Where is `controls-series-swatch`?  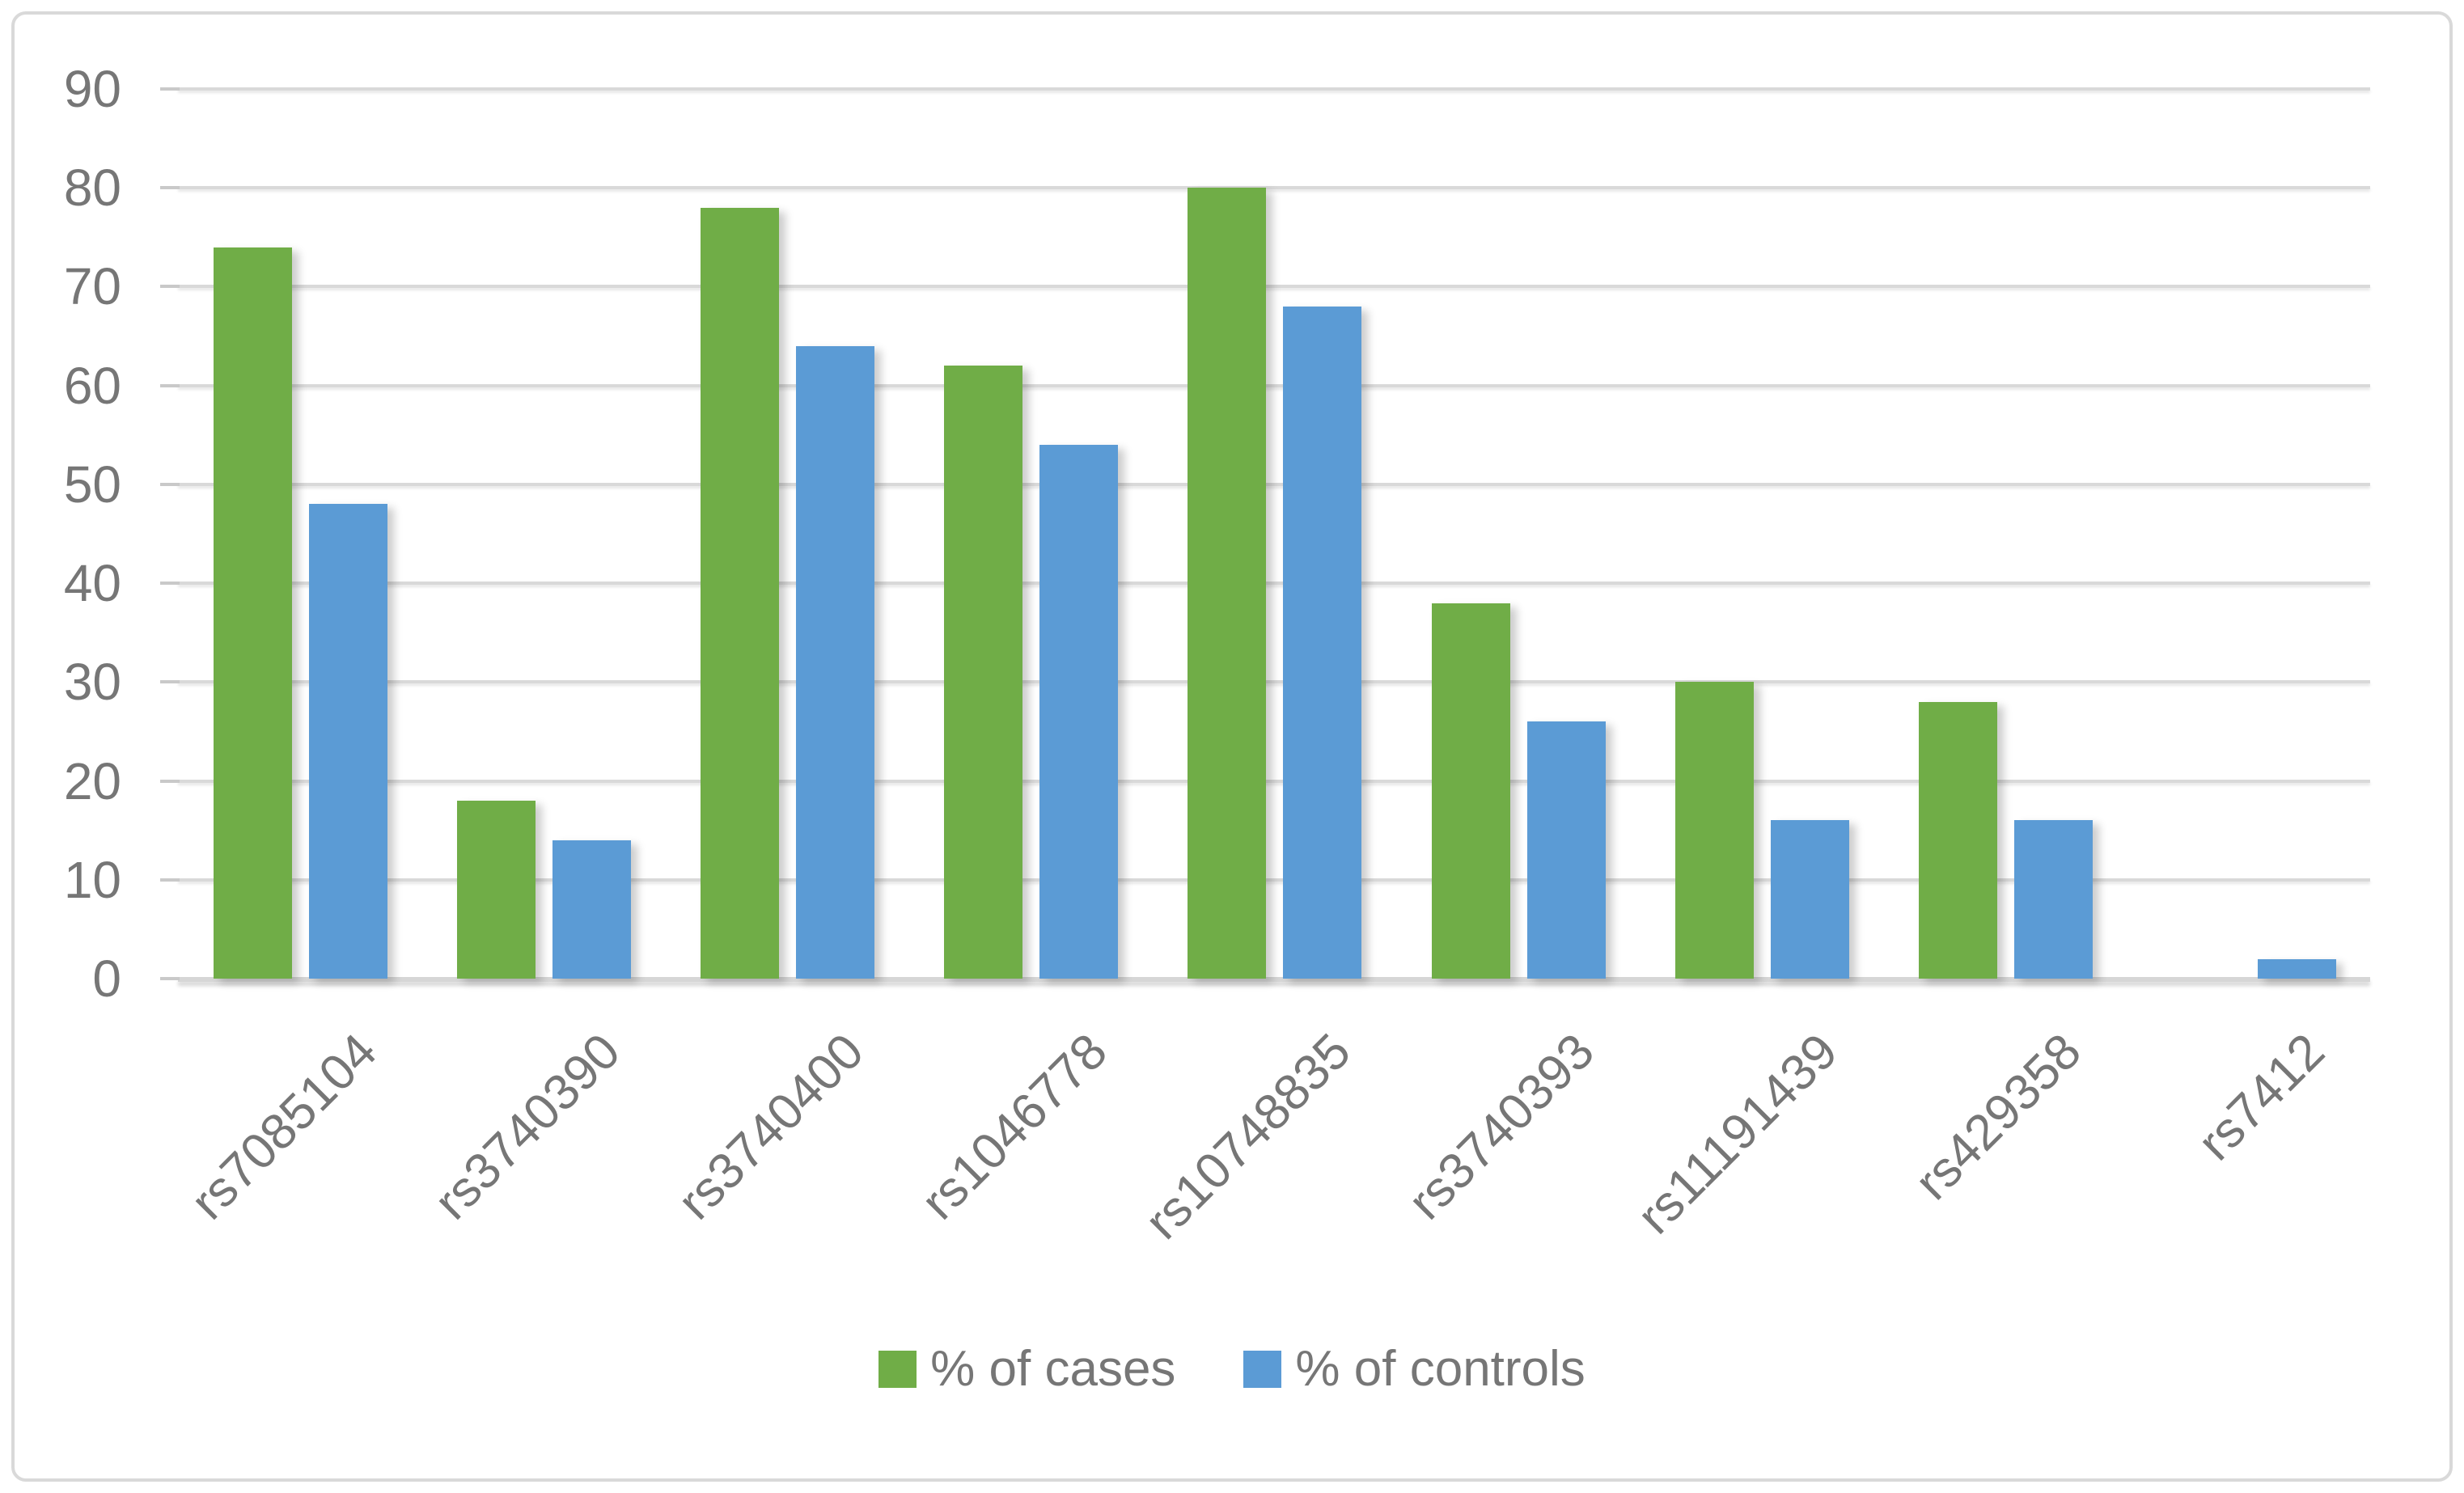 controls-series-swatch is located at coordinates (1262, 1370).